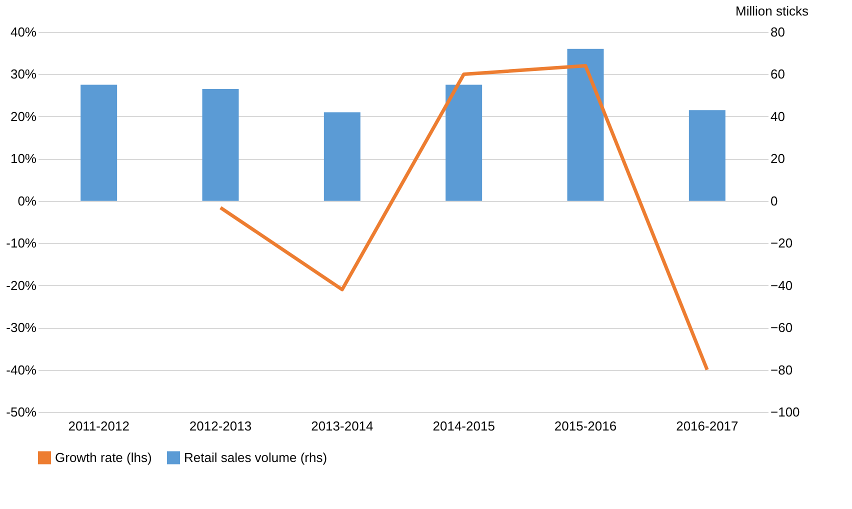 This screenshot has height=509, width=852. I want to click on x-tick-label: 2012-2013, so click(220, 426).